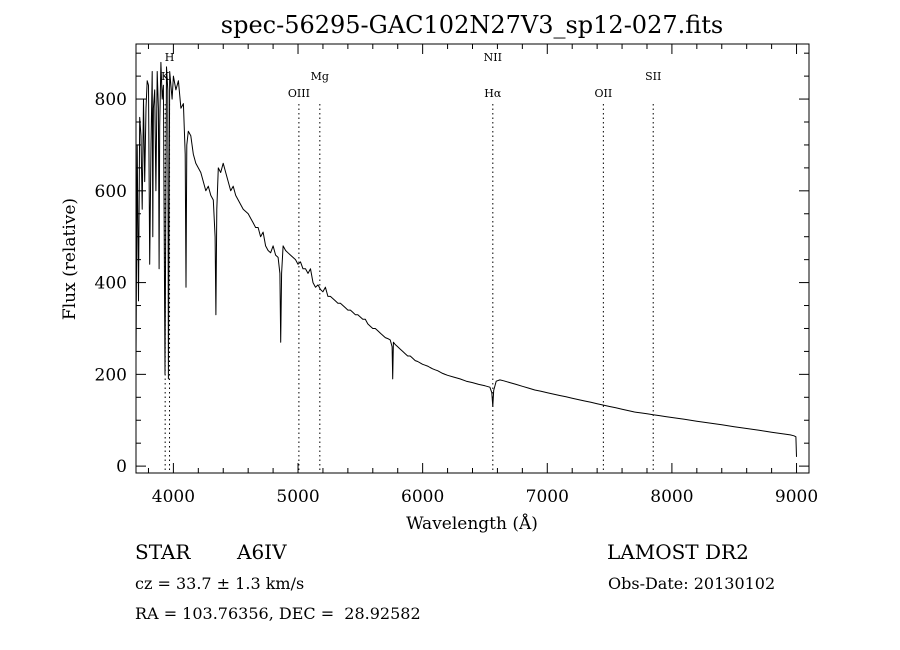 The width and height of the screenshot is (900, 650). Describe the element at coordinates (796, 497) in the screenshot. I see `x-tick-label: 9000` at that location.